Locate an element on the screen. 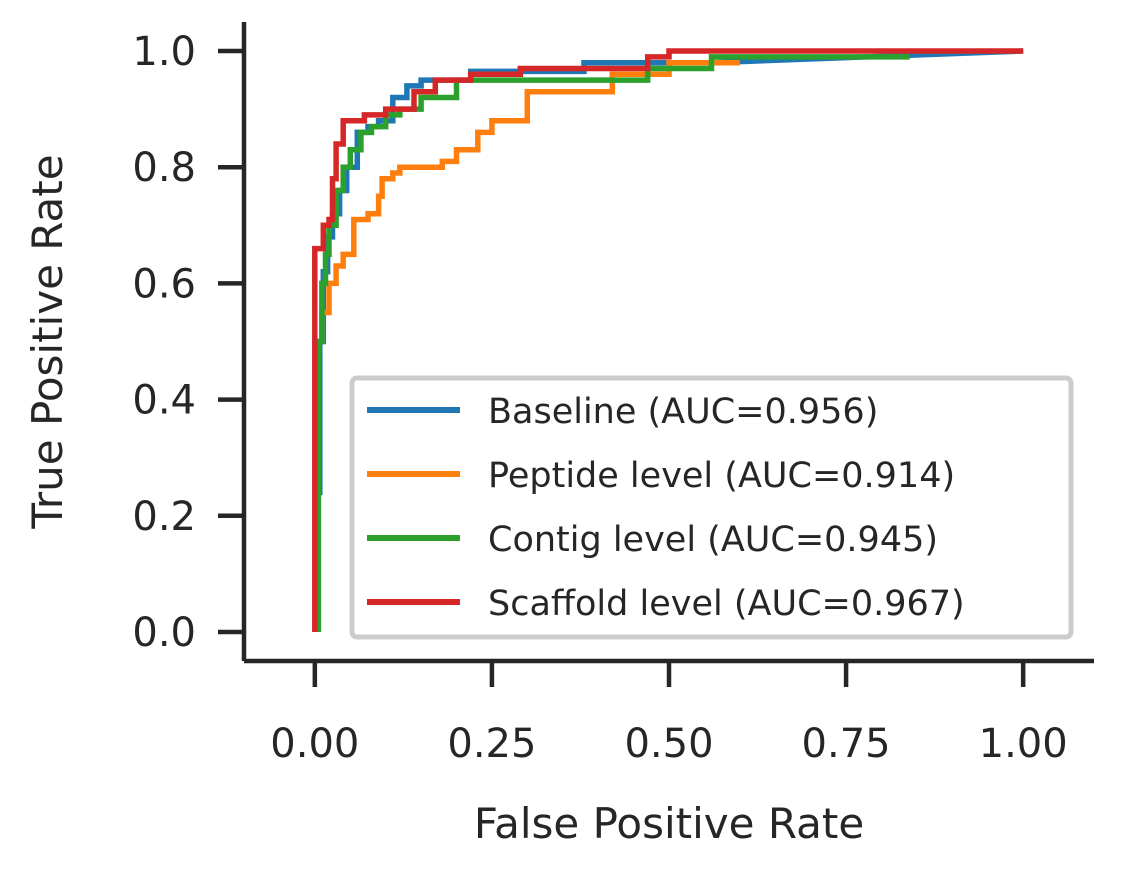  x-tick-label: 0.00 is located at coordinates (314, 744).